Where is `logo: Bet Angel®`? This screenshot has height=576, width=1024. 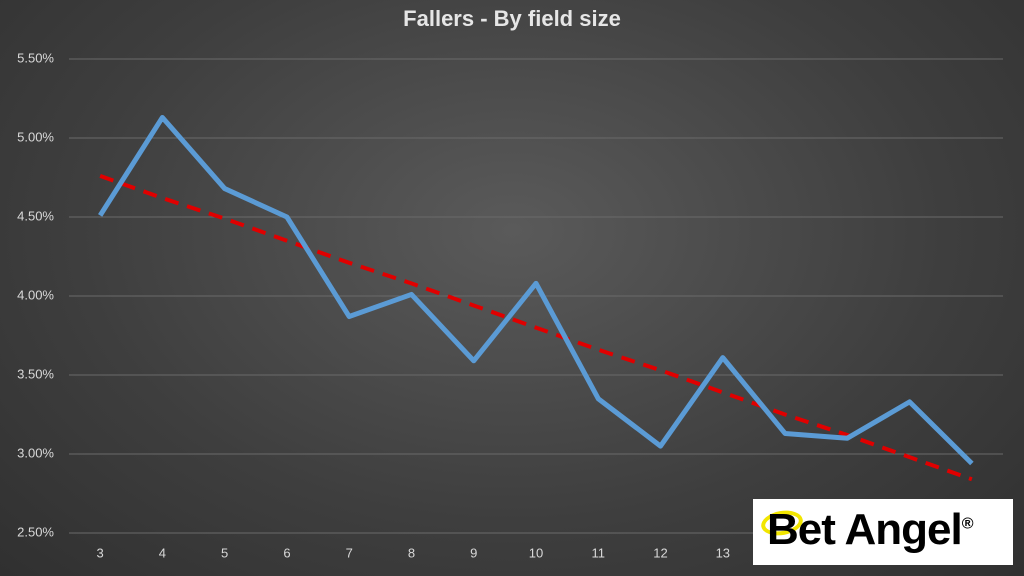 logo: Bet Angel® is located at coordinates (883, 532).